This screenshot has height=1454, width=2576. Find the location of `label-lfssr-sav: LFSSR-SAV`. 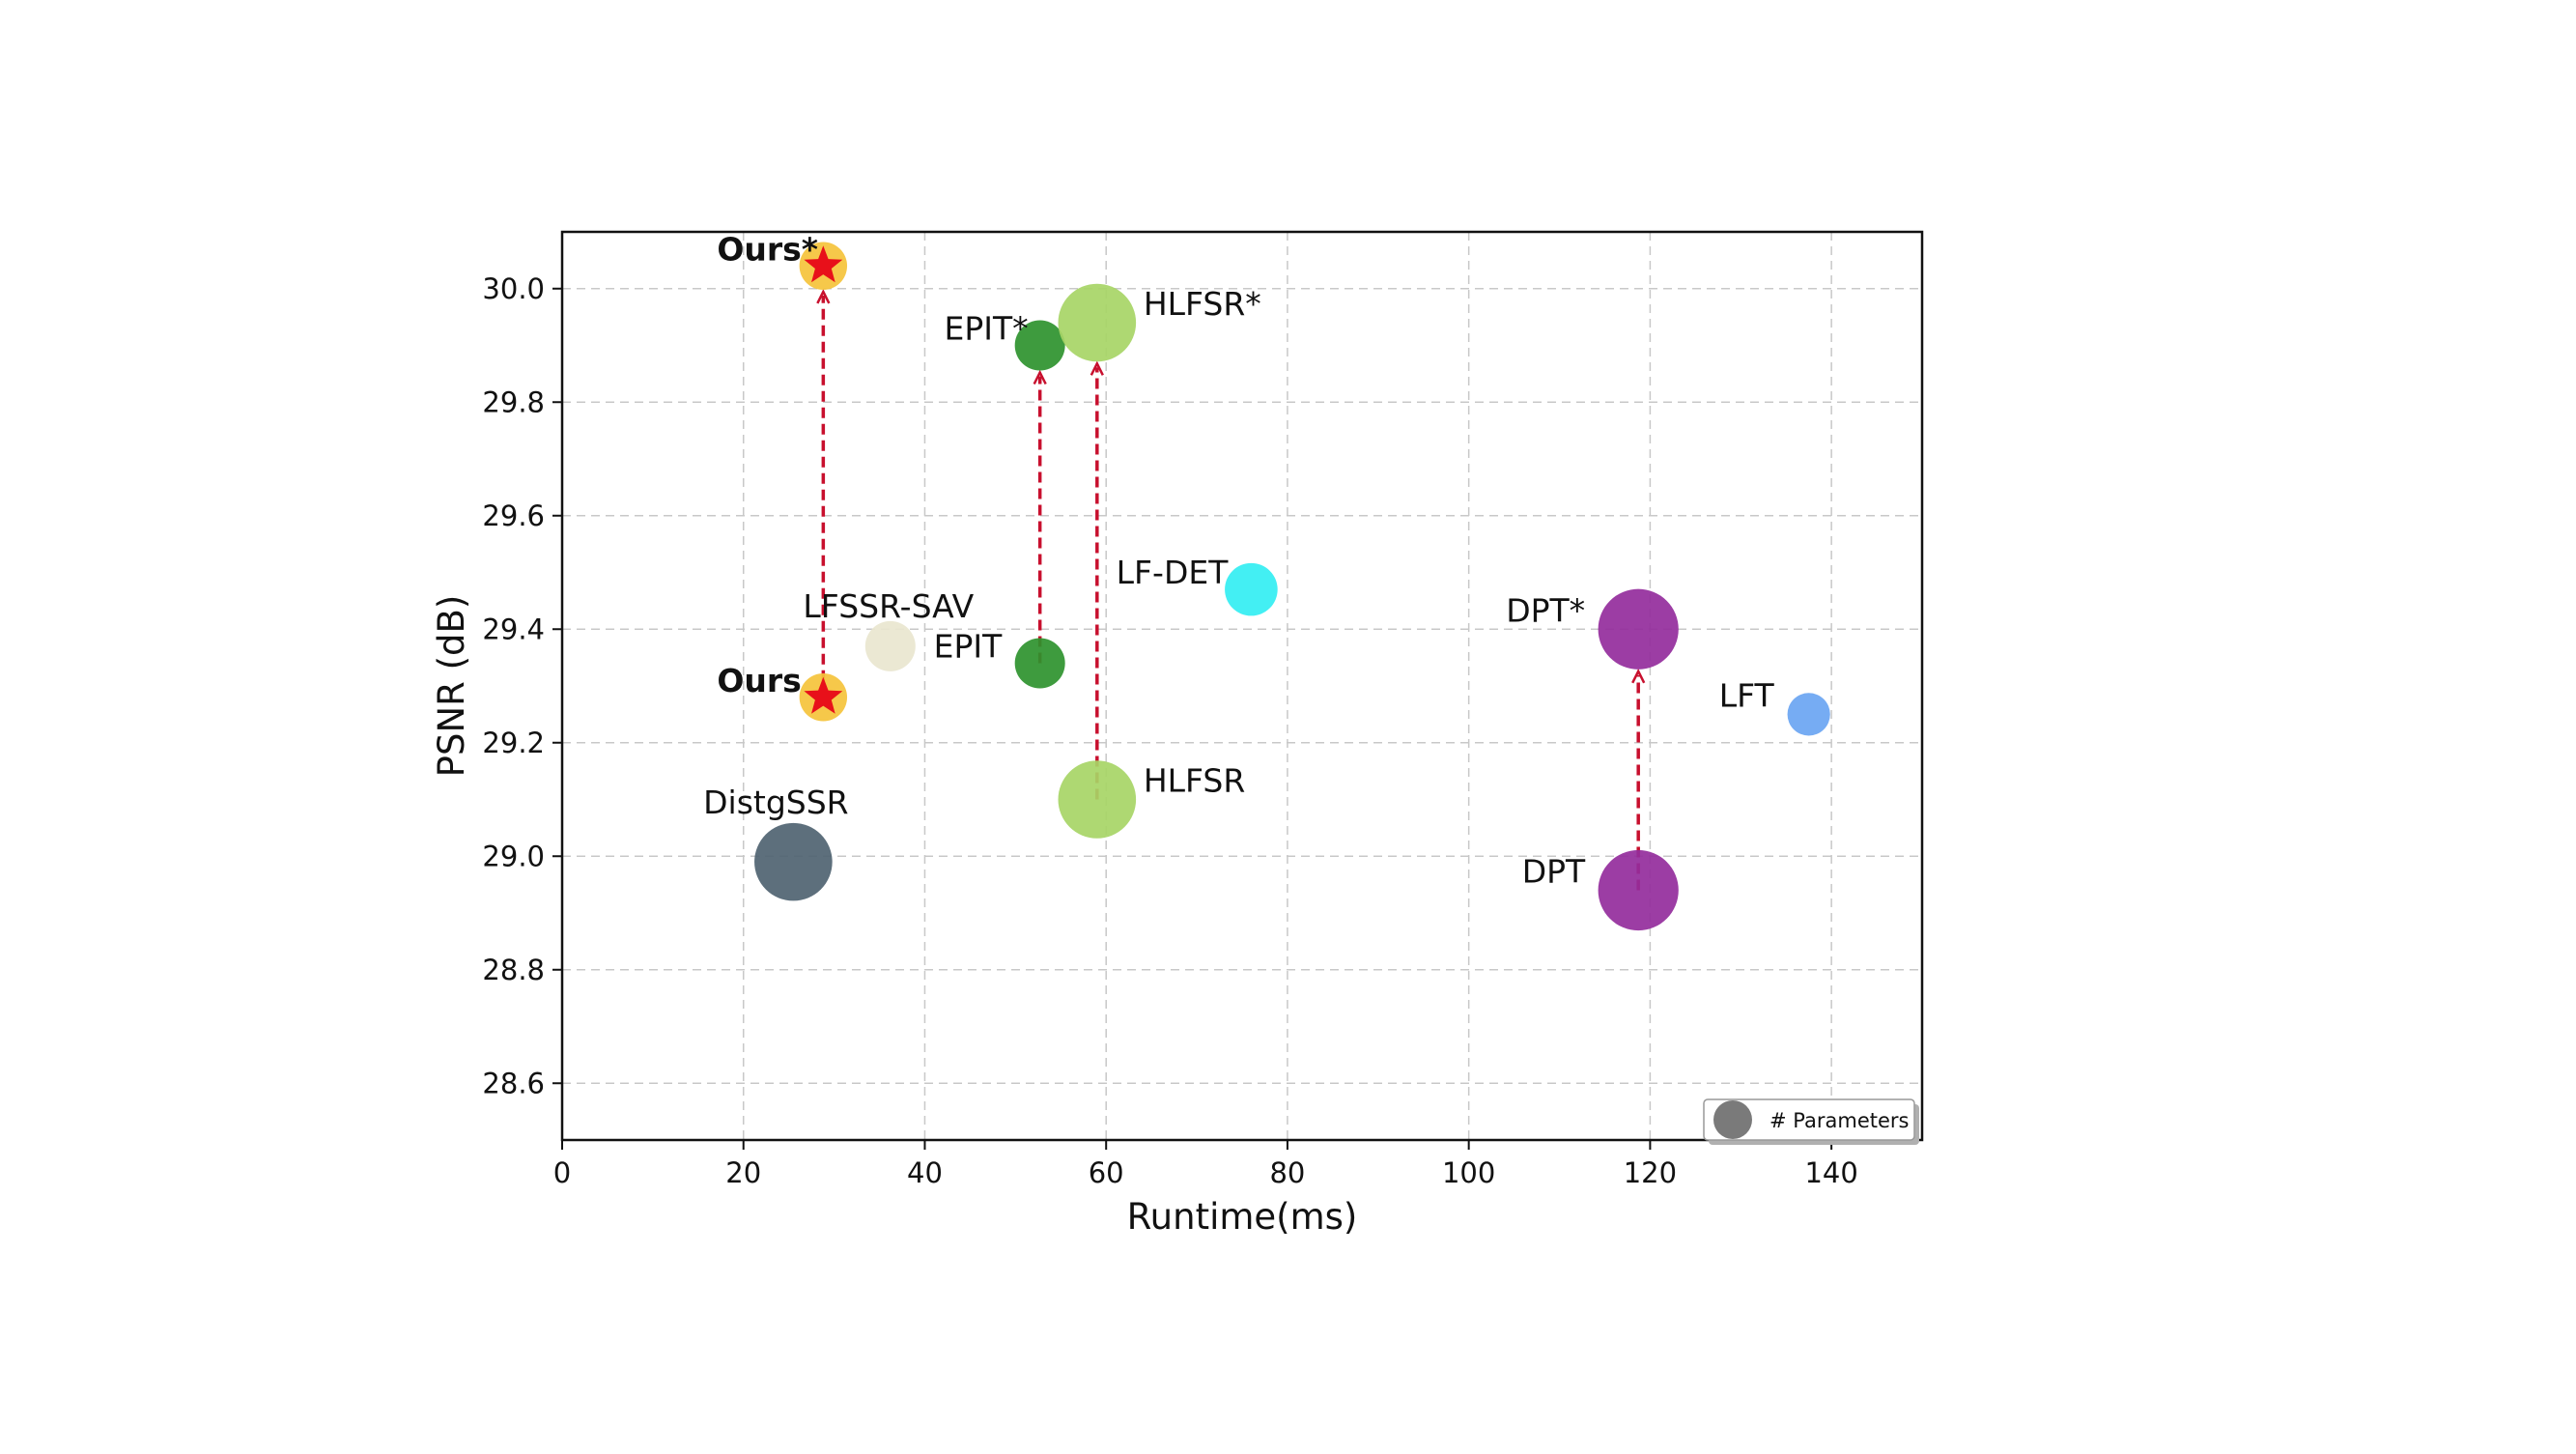

label-lfssr-sav: LFSSR-SAV is located at coordinates (888, 606).